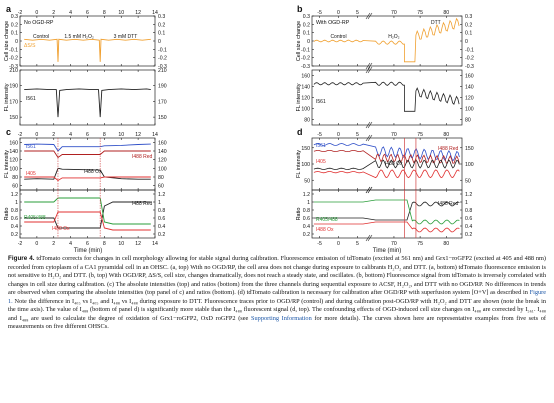 This screenshot has height=403, width=554. What do you see at coordinates (8, 132) in the screenshot?
I see `panel-label-c: c` at bounding box center [8, 132].